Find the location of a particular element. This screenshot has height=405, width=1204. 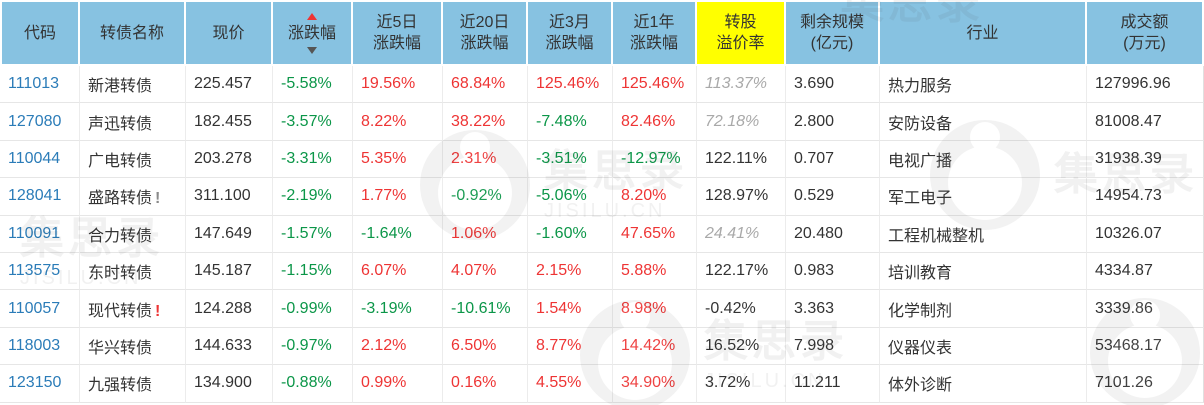

bond-name-link: 东时转债 is located at coordinates (120, 274).